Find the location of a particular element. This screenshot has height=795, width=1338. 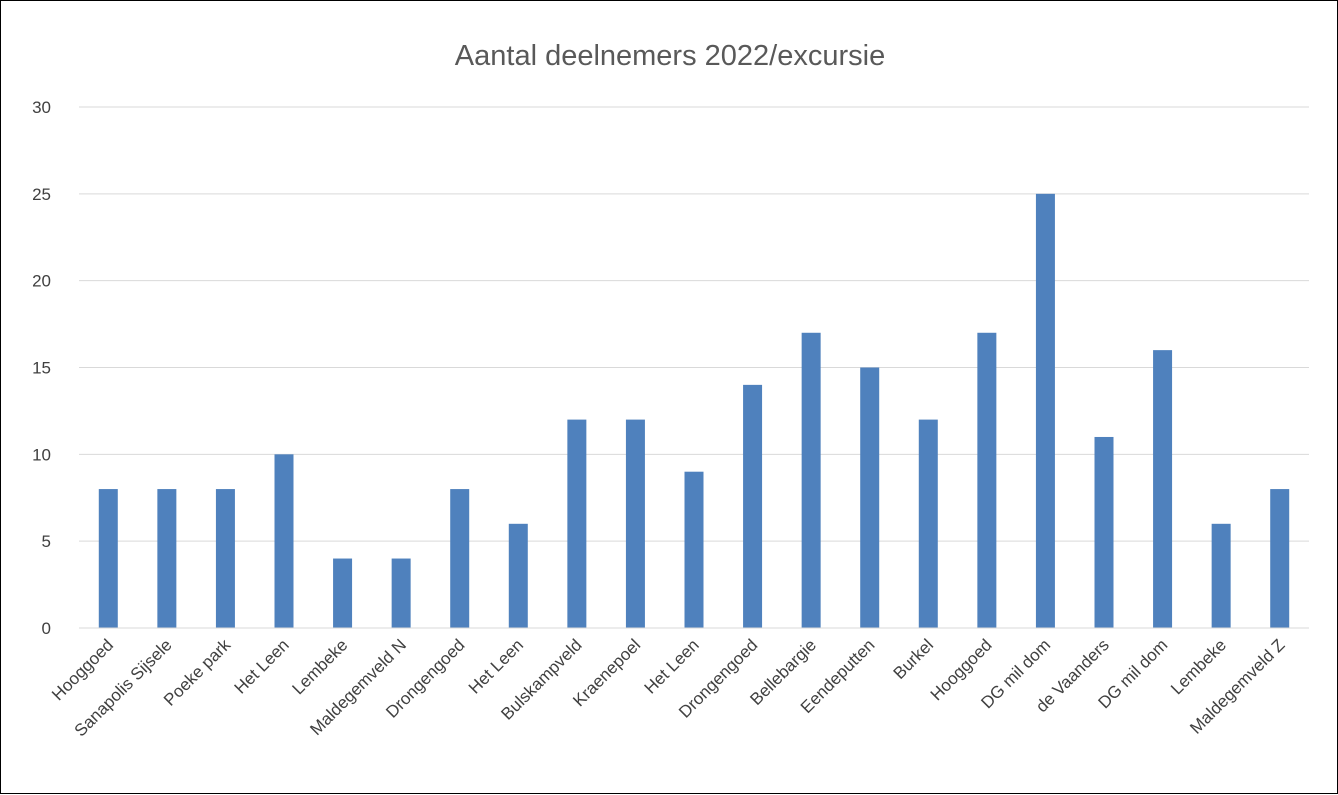

y-axis-ticks: 0 5 10 15 20 25 30 is located at coordinates (41, 368).